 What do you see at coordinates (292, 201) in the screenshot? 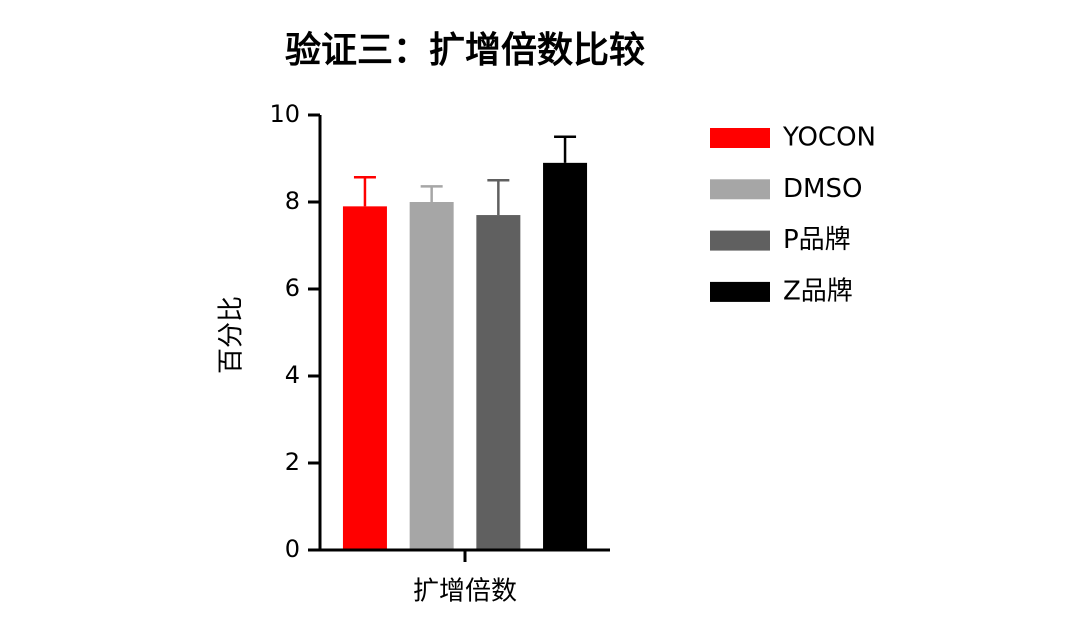
I see `y-tick-label: 8` at bounding box center [292, 201].